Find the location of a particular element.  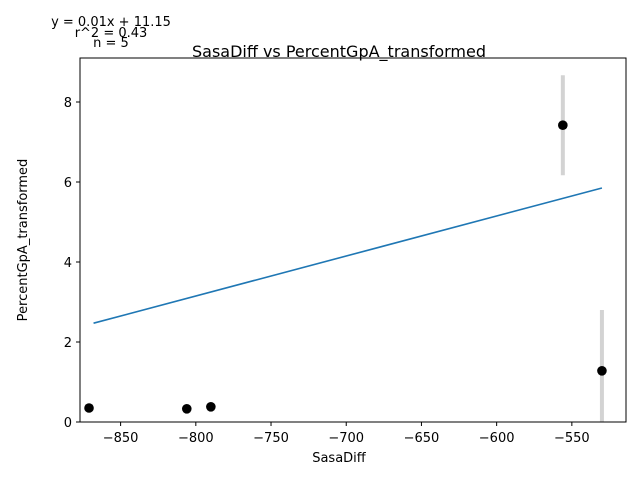

x-tick-label: −850 is located at coordinates (121, 438).